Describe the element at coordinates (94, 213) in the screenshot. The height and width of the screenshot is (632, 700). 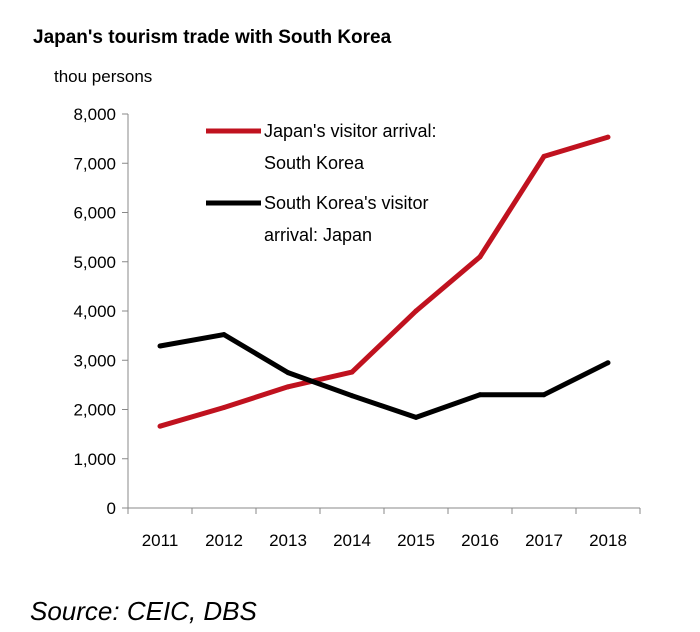
I see `y-tick-label: 6,000` at that location.